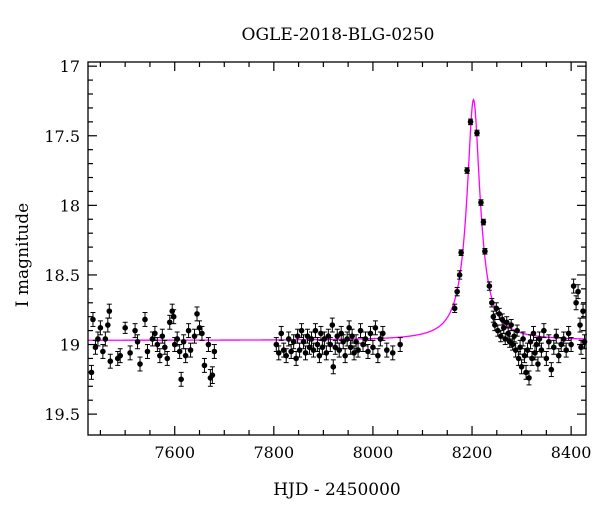 Image resolution: width=600 pixels, height=512 pixels. Describe the element at coordinates (472, 452) in the screenshot. I see `x-tick-label: 8200` at that location.